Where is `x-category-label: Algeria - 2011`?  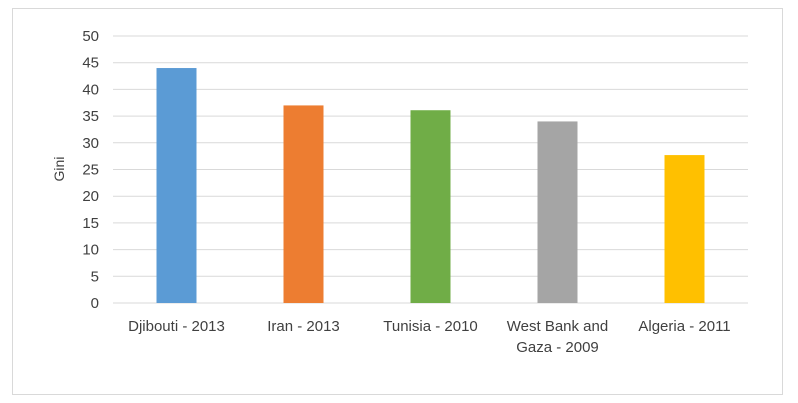 x-category-label: Algeria - 2011 is located at coordinates (684, 326).